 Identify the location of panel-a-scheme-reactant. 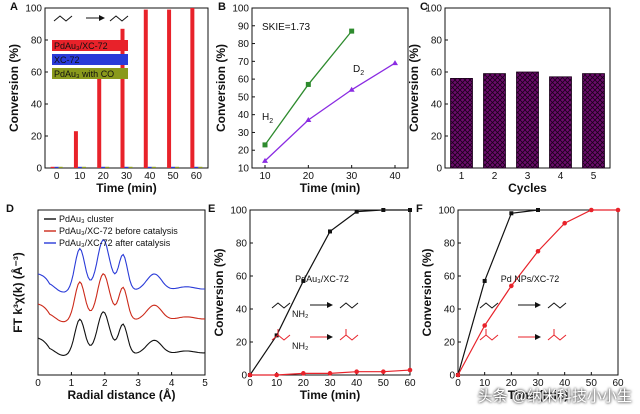
(63, 18).